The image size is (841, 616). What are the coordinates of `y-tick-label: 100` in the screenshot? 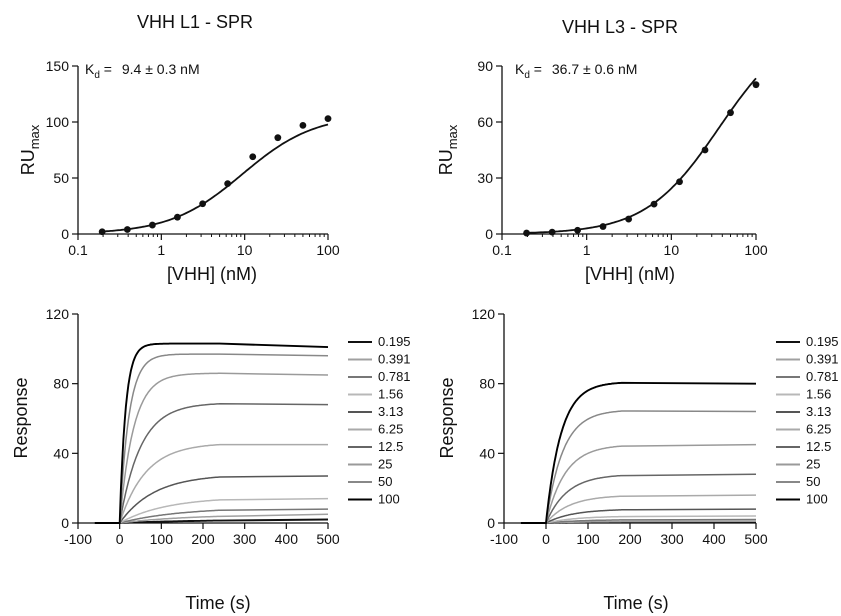 It's located at (58, 122).